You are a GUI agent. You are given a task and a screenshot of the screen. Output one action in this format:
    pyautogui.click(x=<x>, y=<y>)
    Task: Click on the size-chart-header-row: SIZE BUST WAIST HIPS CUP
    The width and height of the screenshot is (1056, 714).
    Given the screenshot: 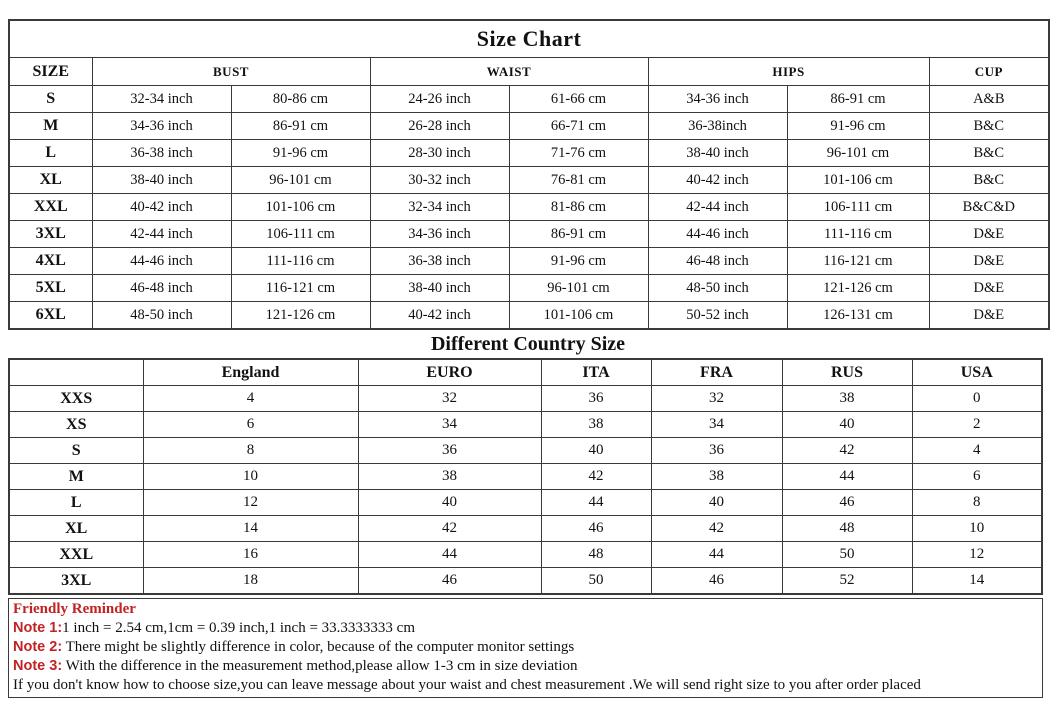 What is the action you would take?
    pyautogui.click(x=529, y=71)
    